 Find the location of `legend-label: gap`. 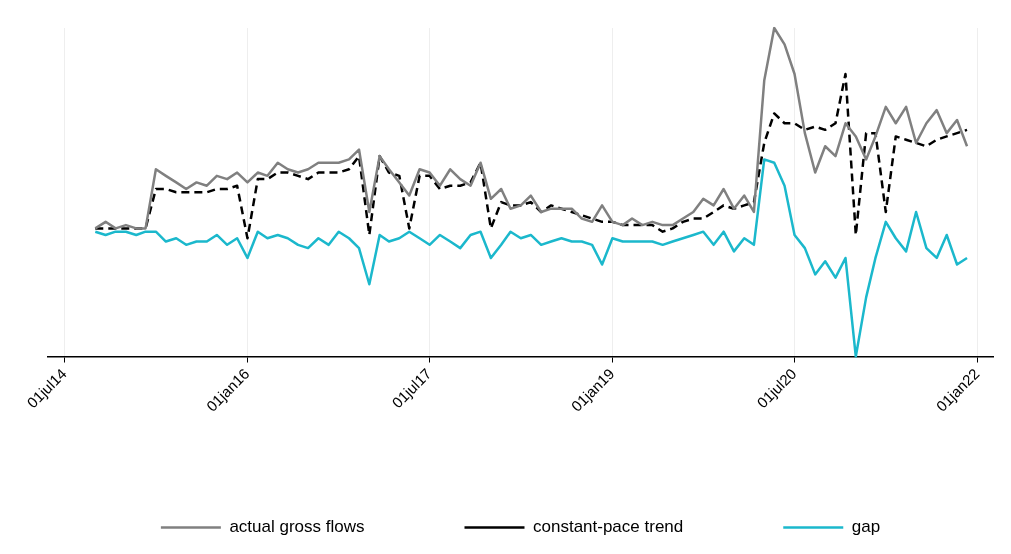

legend-label: gap is located at coordinates (866, 527).